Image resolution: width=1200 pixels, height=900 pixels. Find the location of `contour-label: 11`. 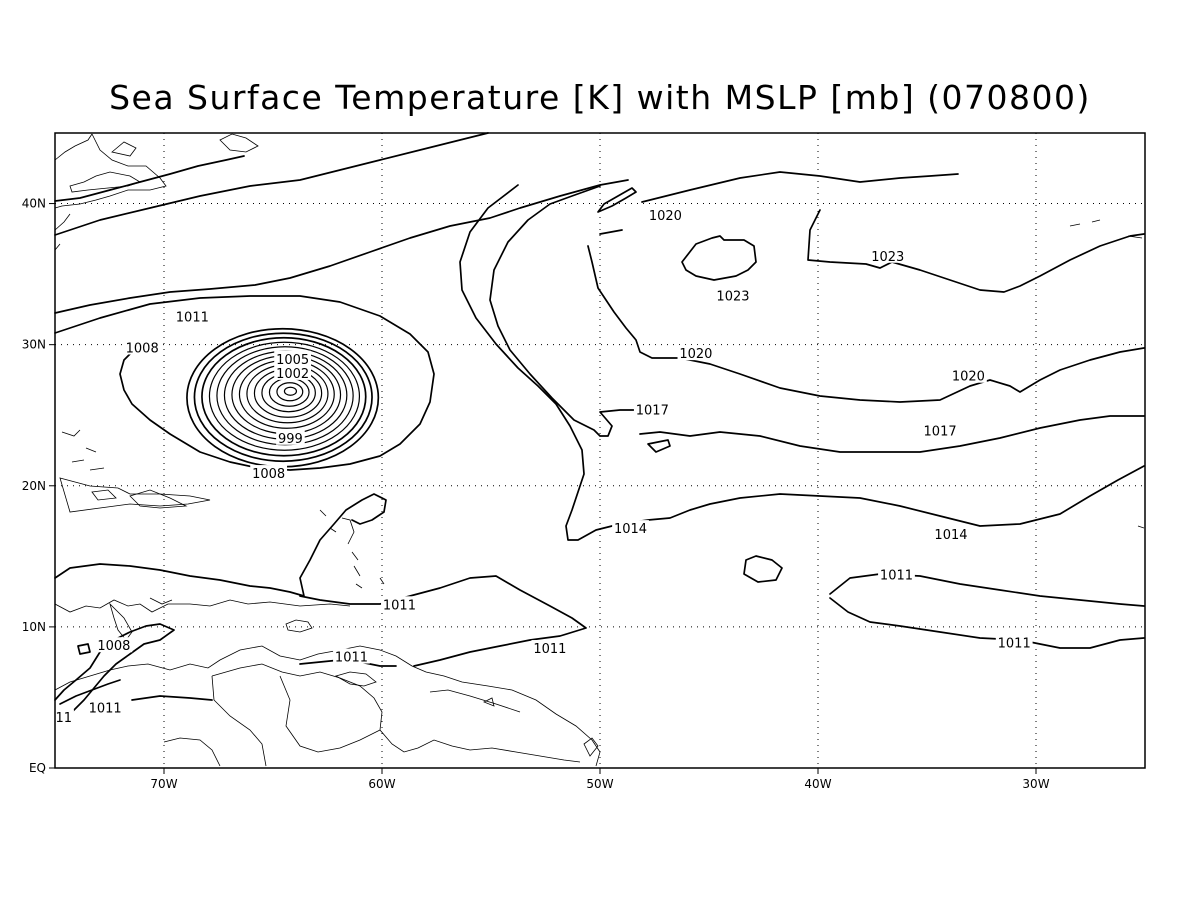

contour-label: 11 is located at coordinates (63, 718).